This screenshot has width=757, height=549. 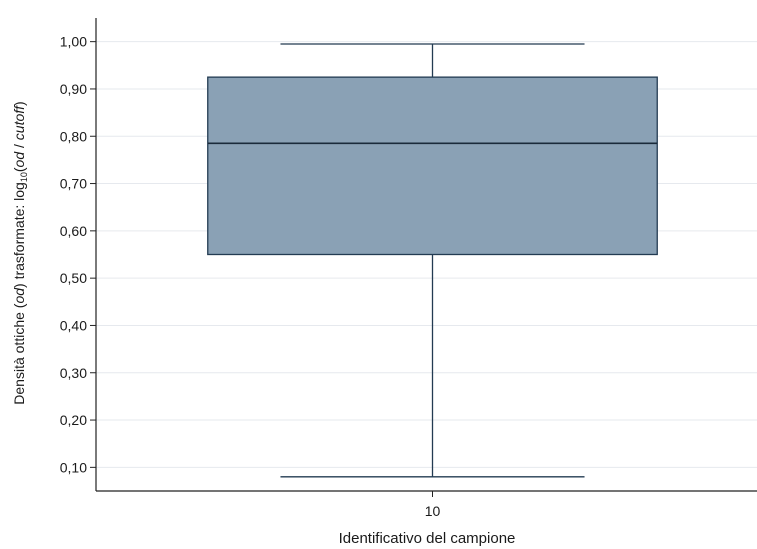 I want to click on x-tick-label: 10, so click(x=433, y=511).